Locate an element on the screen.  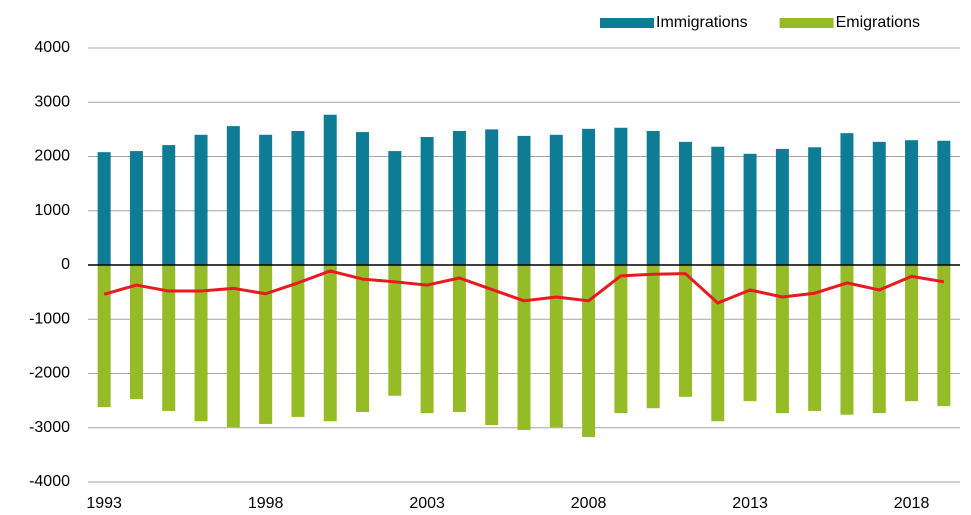
line is located at coordinates (524, 287).